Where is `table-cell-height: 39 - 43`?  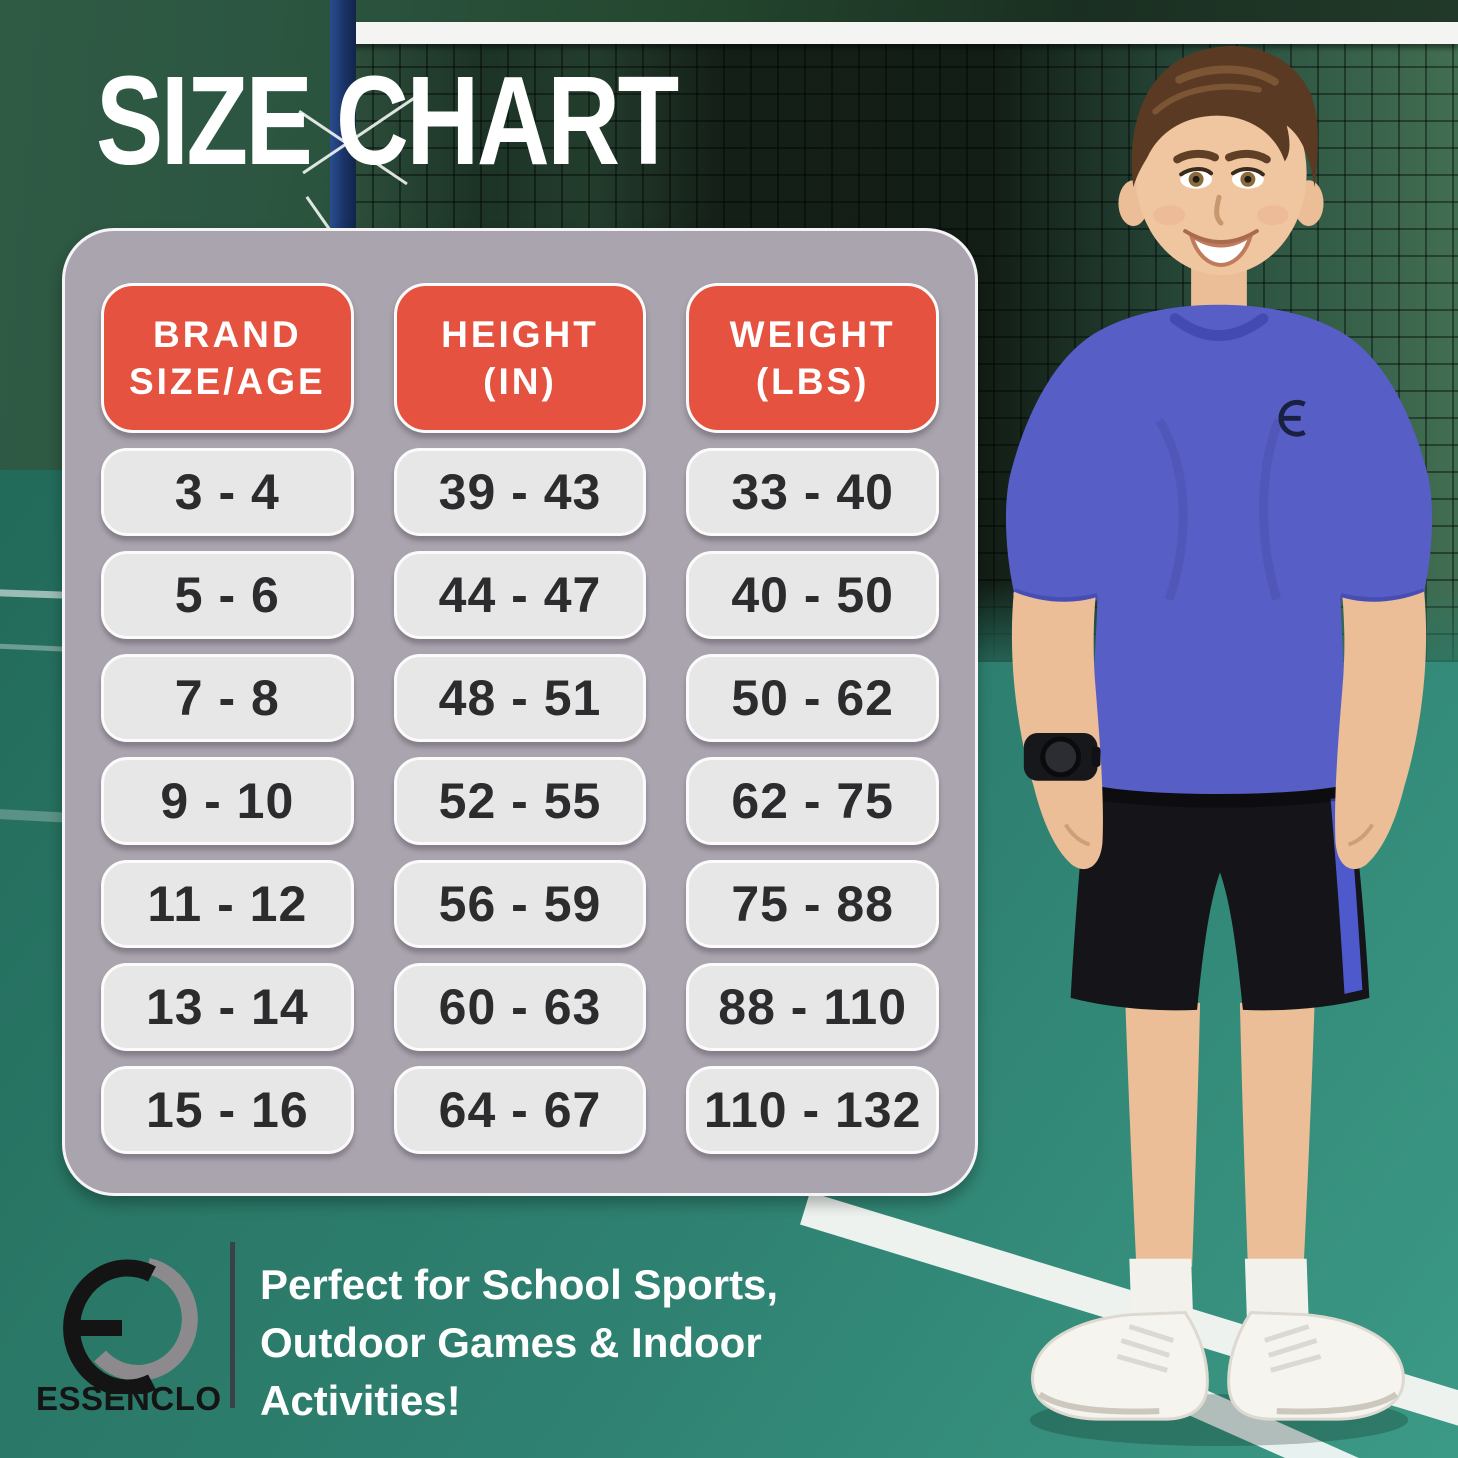
table-cell-height: 39 - 43 is located at coordinates (520, 492).